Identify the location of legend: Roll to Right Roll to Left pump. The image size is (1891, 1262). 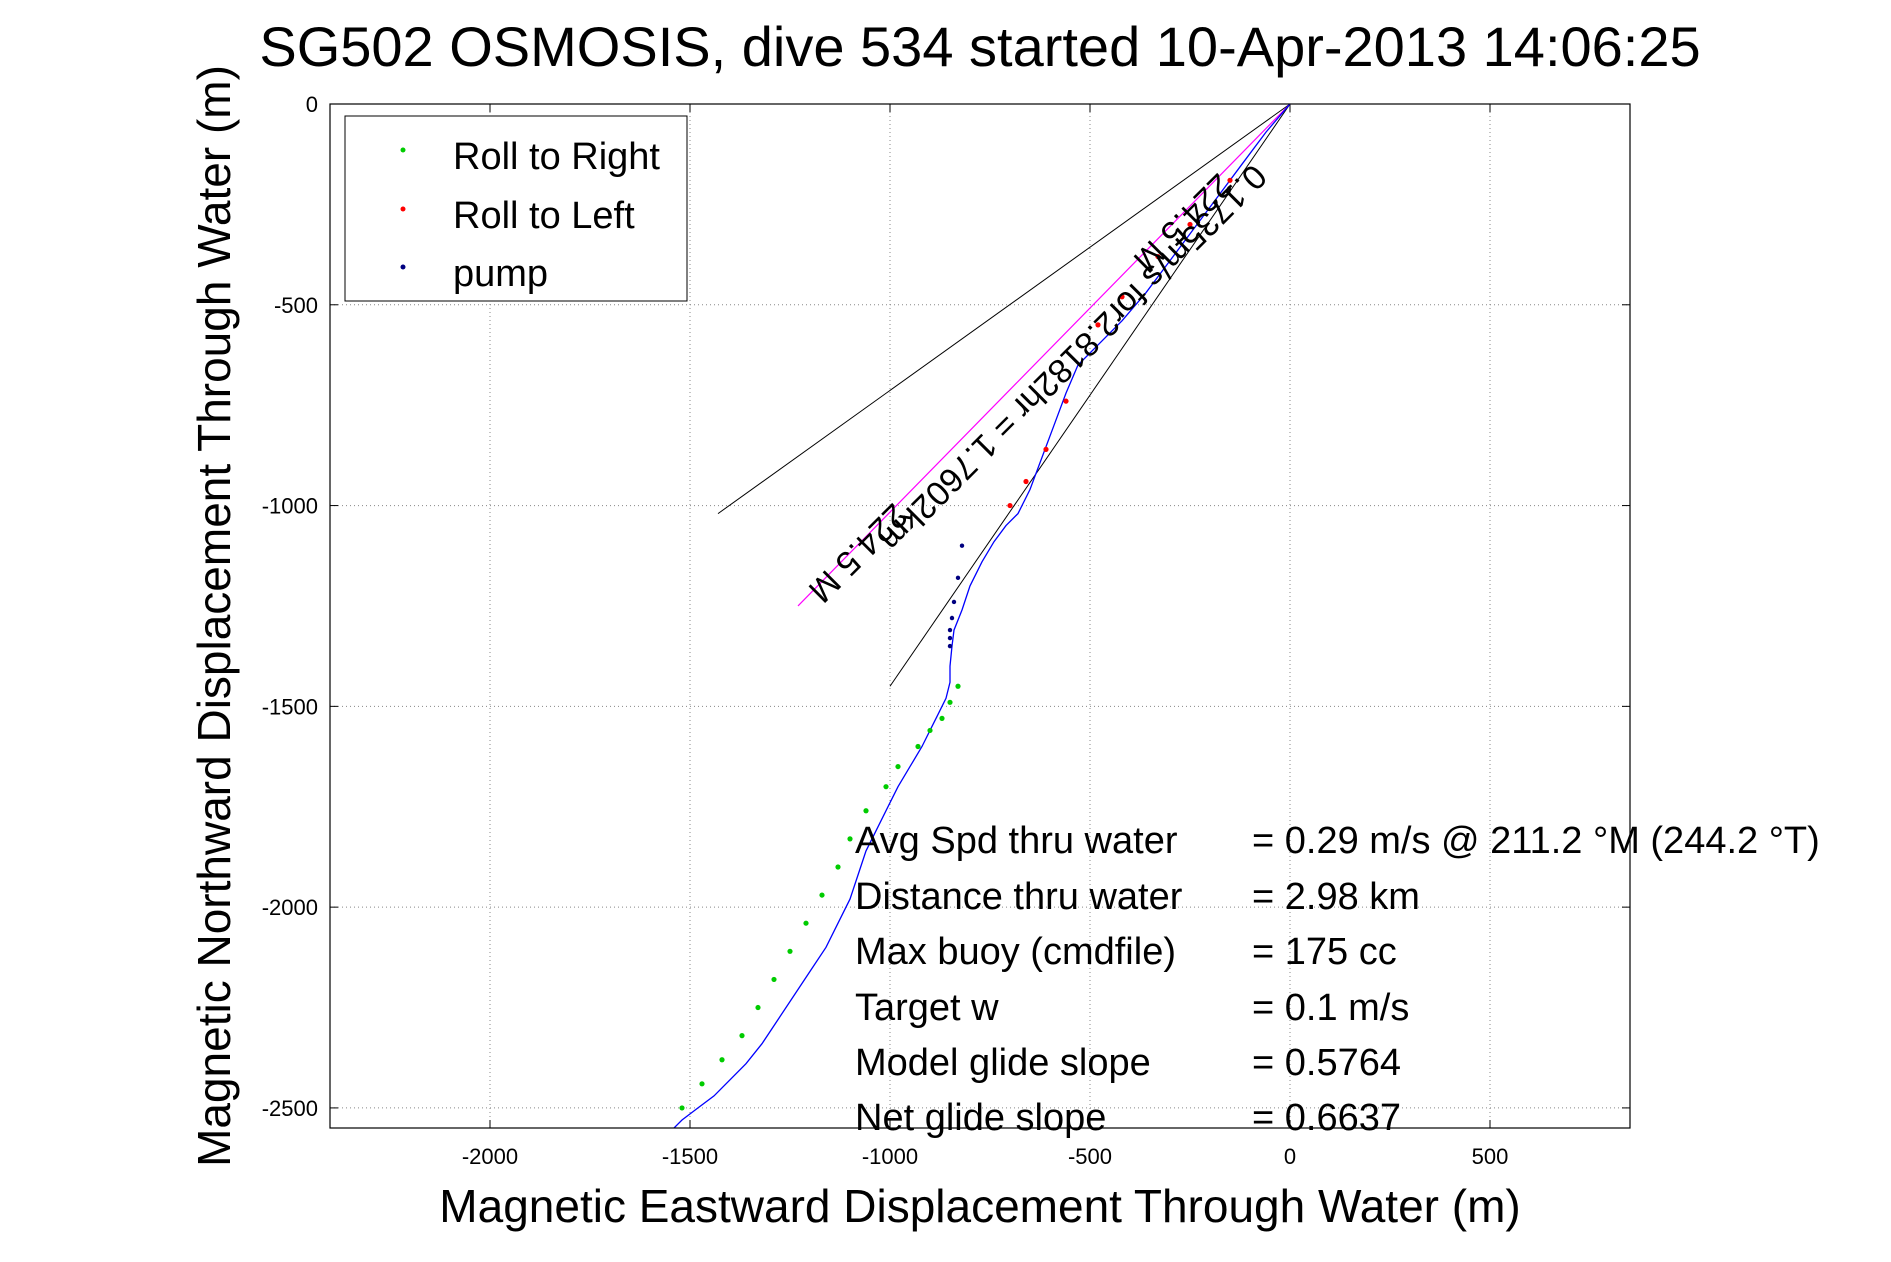
(516, 208).